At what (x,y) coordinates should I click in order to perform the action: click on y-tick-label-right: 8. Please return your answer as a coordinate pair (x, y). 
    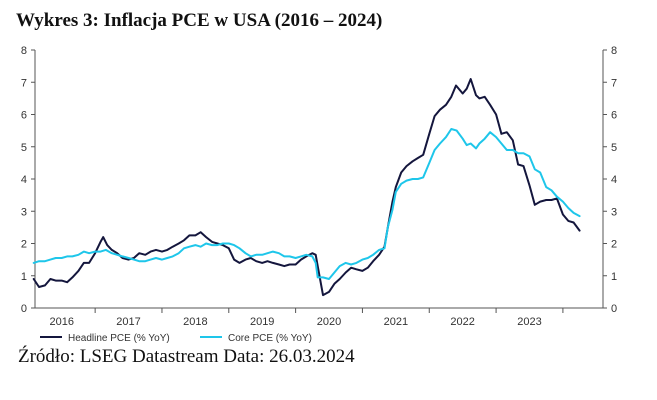
    Looking at the image, I should click on (614, 51).